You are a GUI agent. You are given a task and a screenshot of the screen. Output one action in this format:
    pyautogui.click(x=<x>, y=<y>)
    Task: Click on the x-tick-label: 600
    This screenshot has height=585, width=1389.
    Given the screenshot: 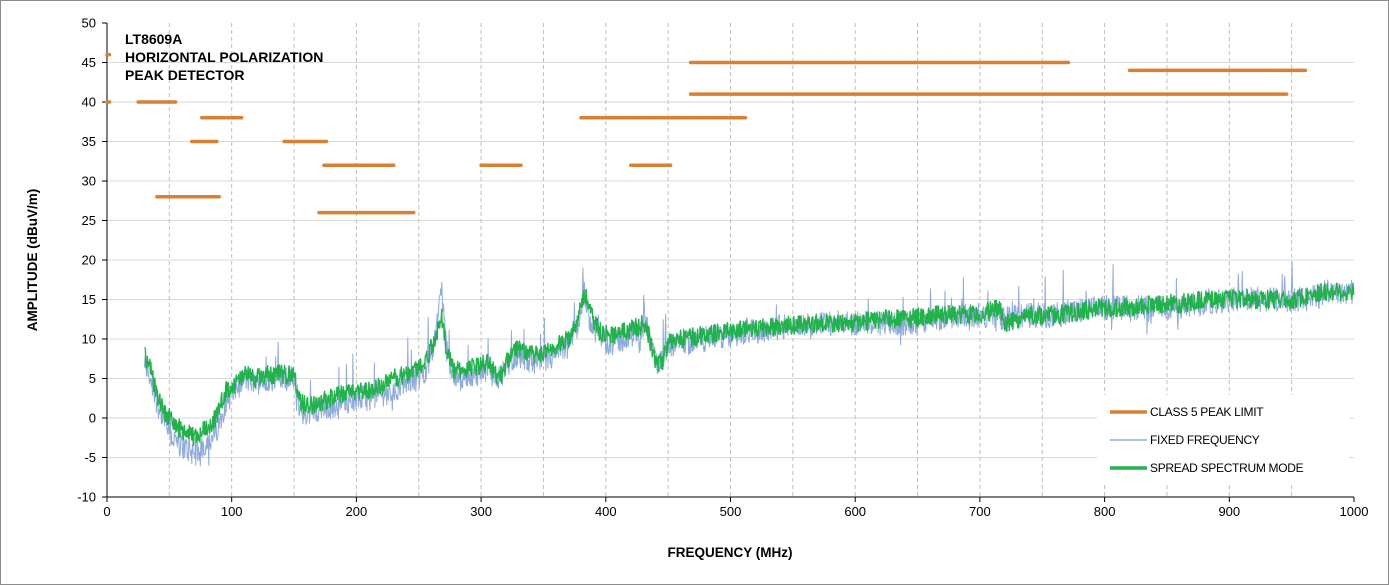 What is the action you would take?
    pyautogui.click(x=855, y=511)
    